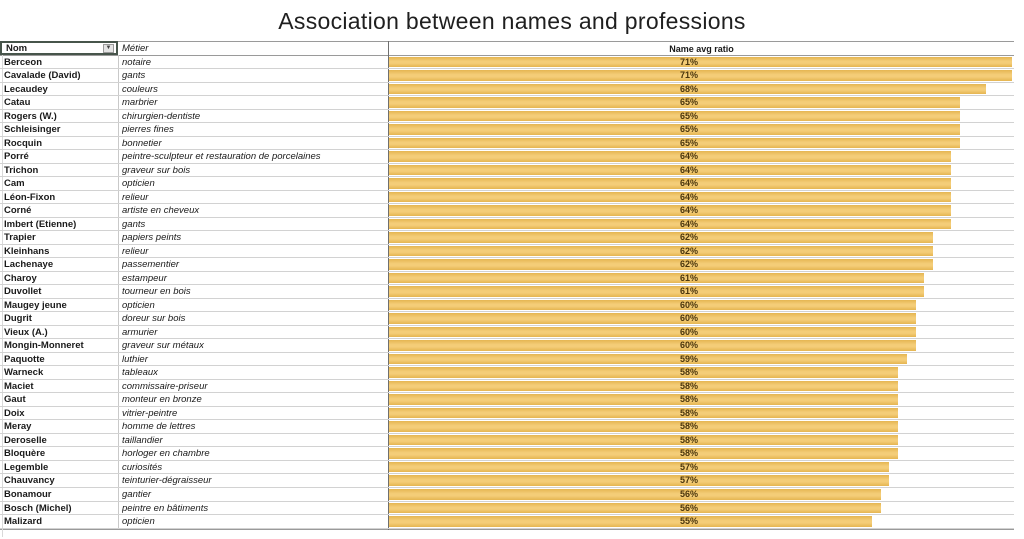  I want to click on profession-cell: bonnetier, so click(142, 143).